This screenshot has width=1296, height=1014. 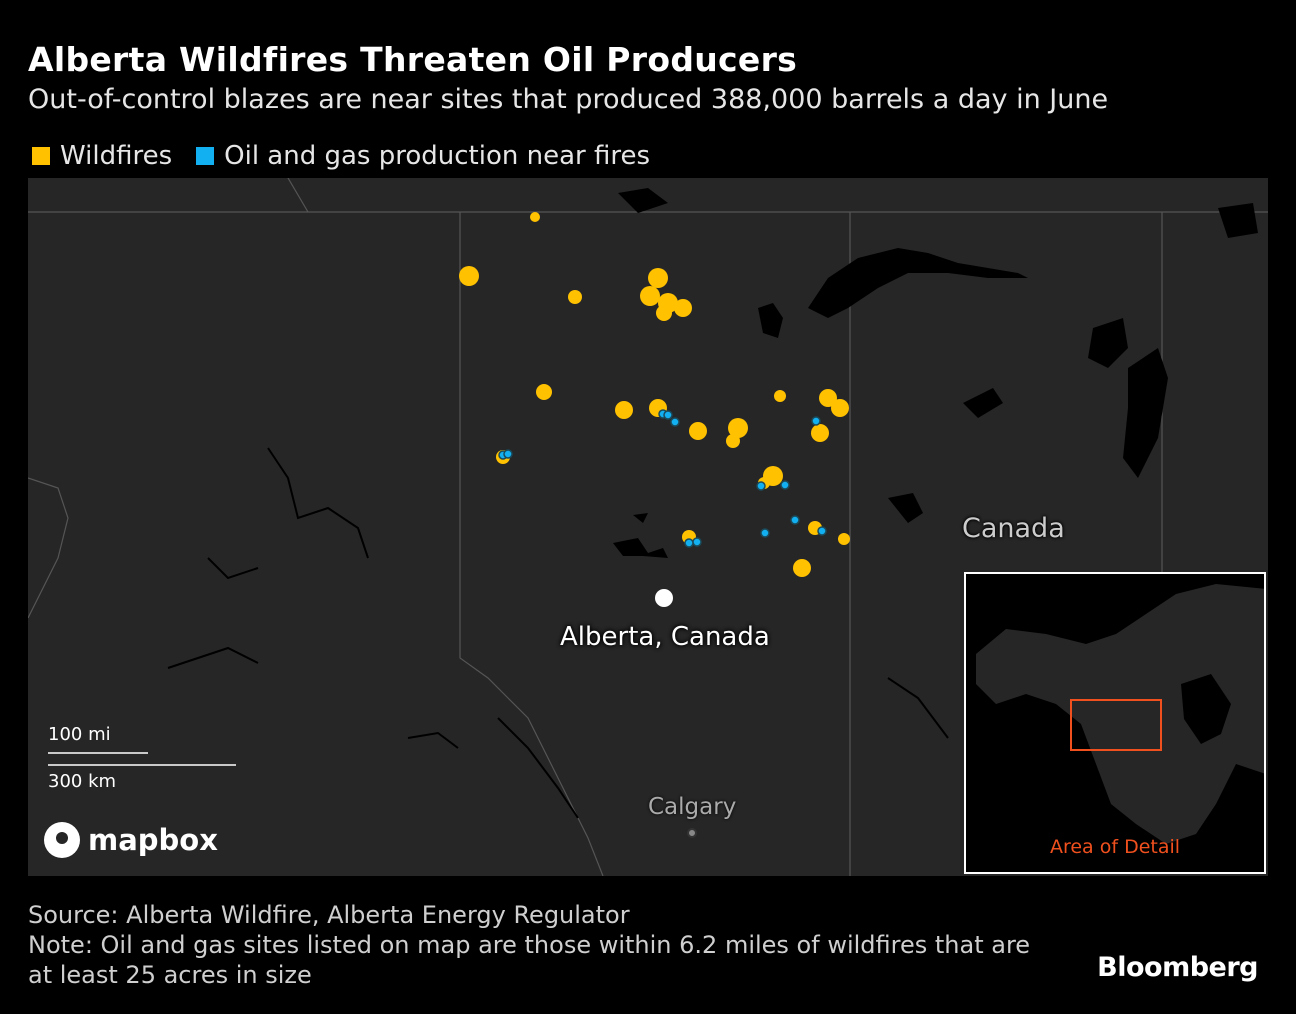 I want to click on inset-label: Area of Detail, so click(x=1115, y=847).